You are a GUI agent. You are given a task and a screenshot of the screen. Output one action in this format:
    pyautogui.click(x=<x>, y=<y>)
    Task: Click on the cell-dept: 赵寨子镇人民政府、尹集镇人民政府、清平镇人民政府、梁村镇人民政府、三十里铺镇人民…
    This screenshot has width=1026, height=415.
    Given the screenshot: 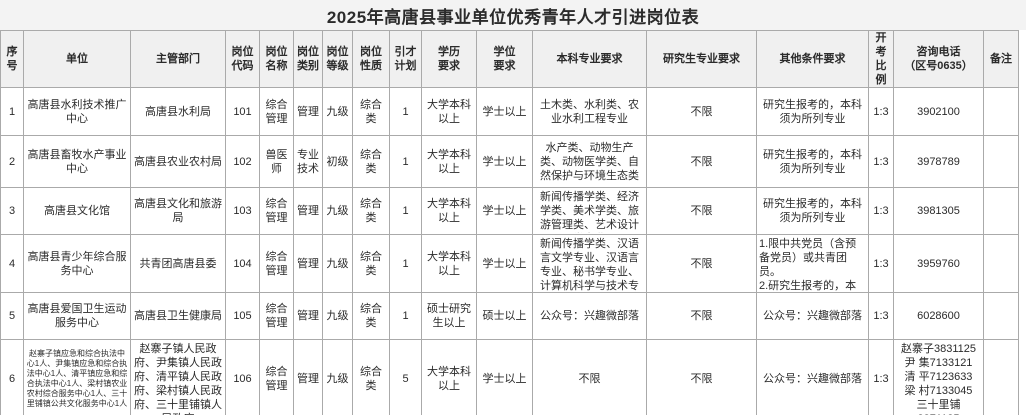 What is the action you would take?
    pyautogui.click(x=178, y=377)
    